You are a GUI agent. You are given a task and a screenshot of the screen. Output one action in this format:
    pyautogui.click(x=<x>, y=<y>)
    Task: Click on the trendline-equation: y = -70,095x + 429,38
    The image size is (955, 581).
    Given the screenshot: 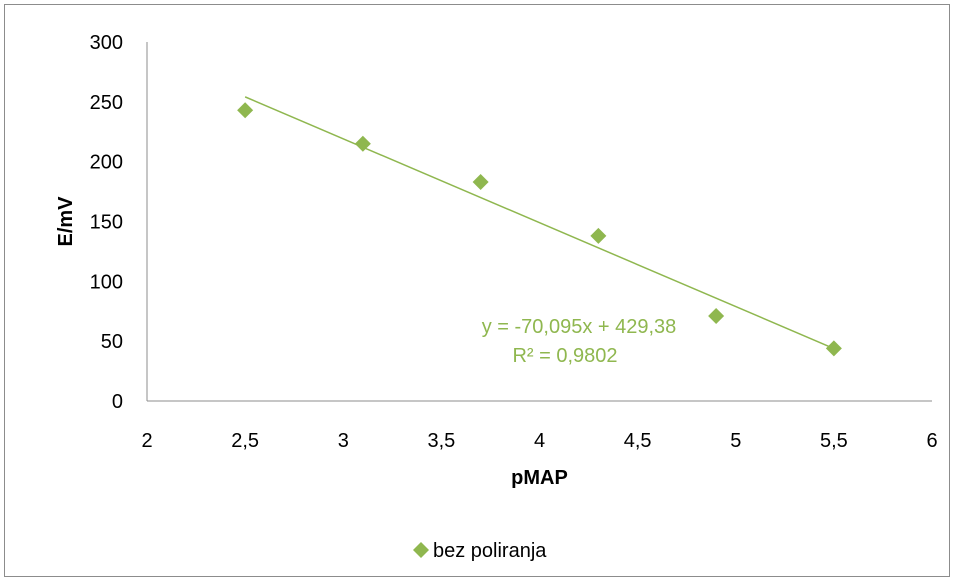 What is the action you would take?
    pyautogui.click(x=579, y=327)
    